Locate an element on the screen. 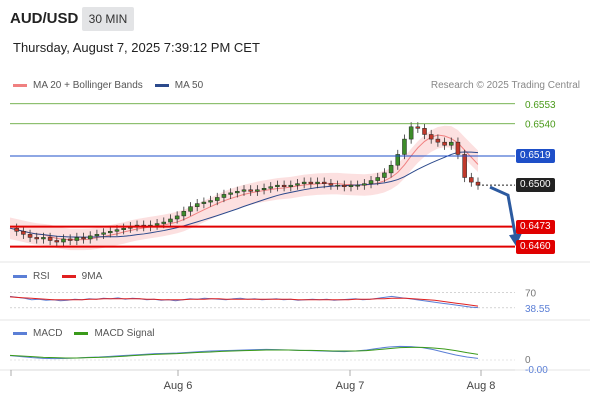  x-tick-label: Aug 6 is located at coordinates (178, 386).